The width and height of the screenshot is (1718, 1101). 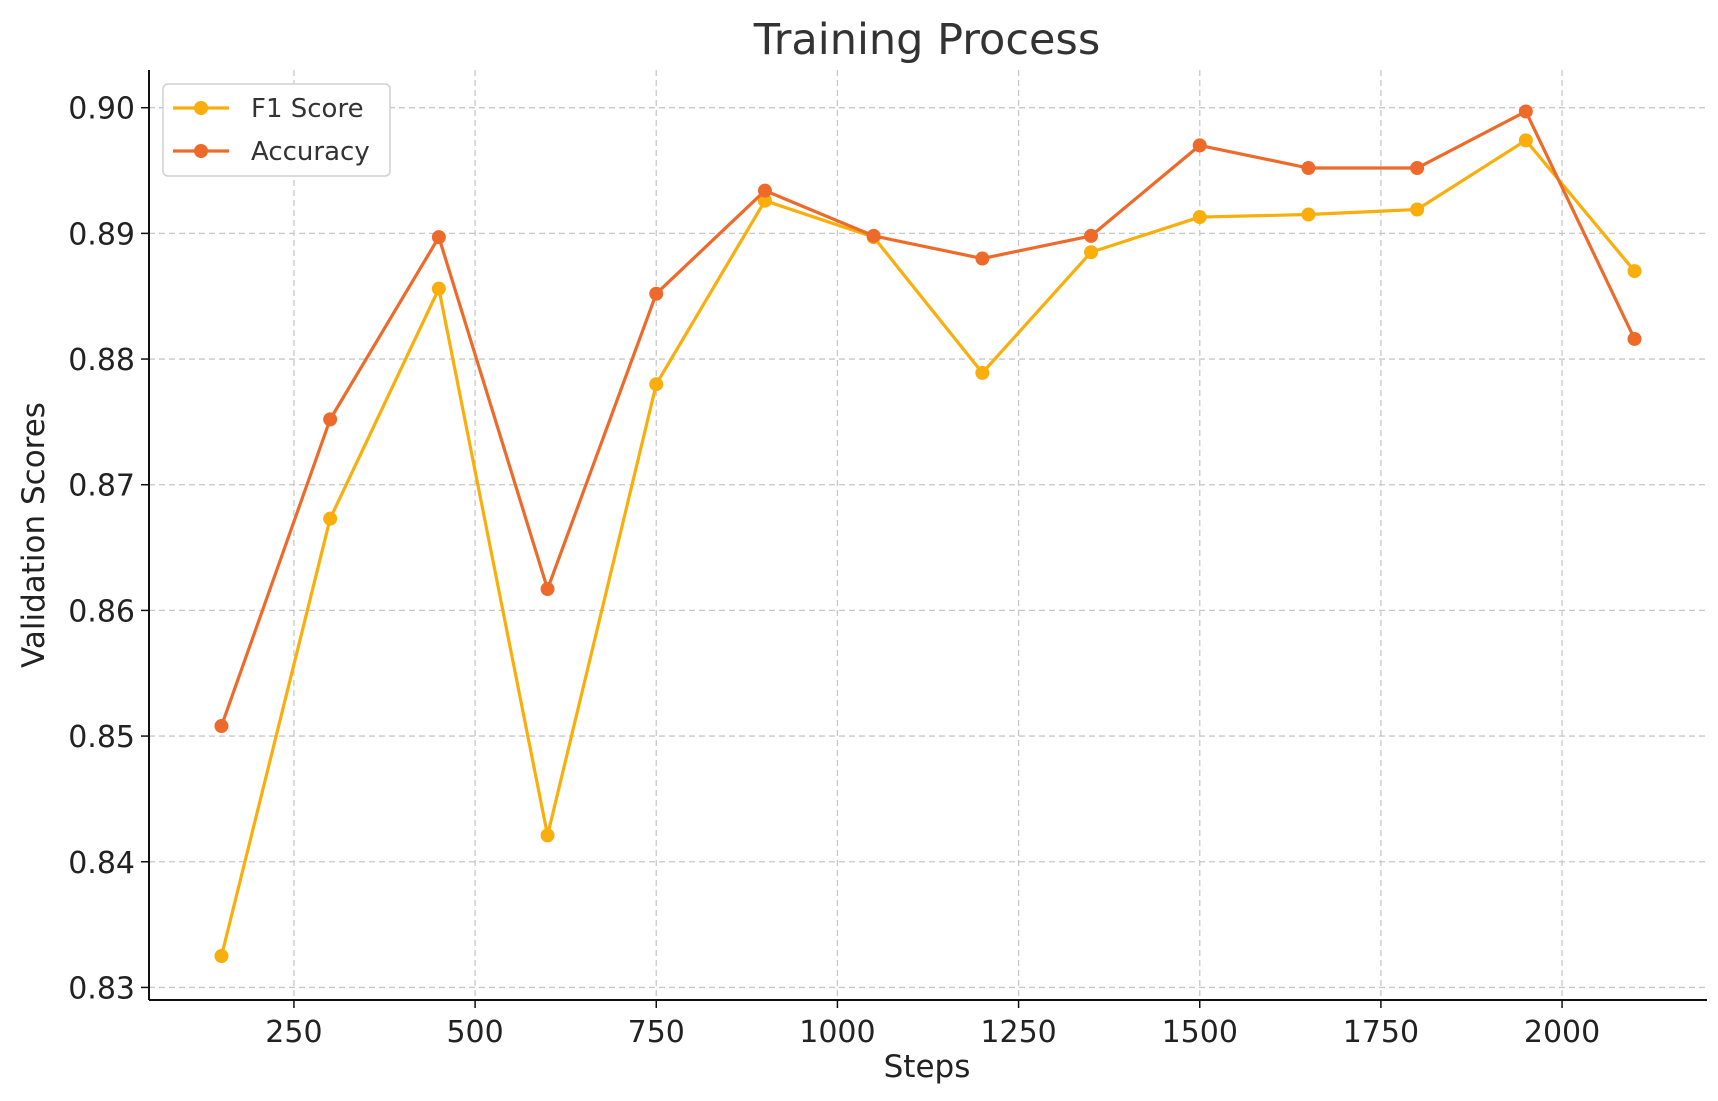 I want to click on y-tick-label: 0.83, so click(x=101, y=988).